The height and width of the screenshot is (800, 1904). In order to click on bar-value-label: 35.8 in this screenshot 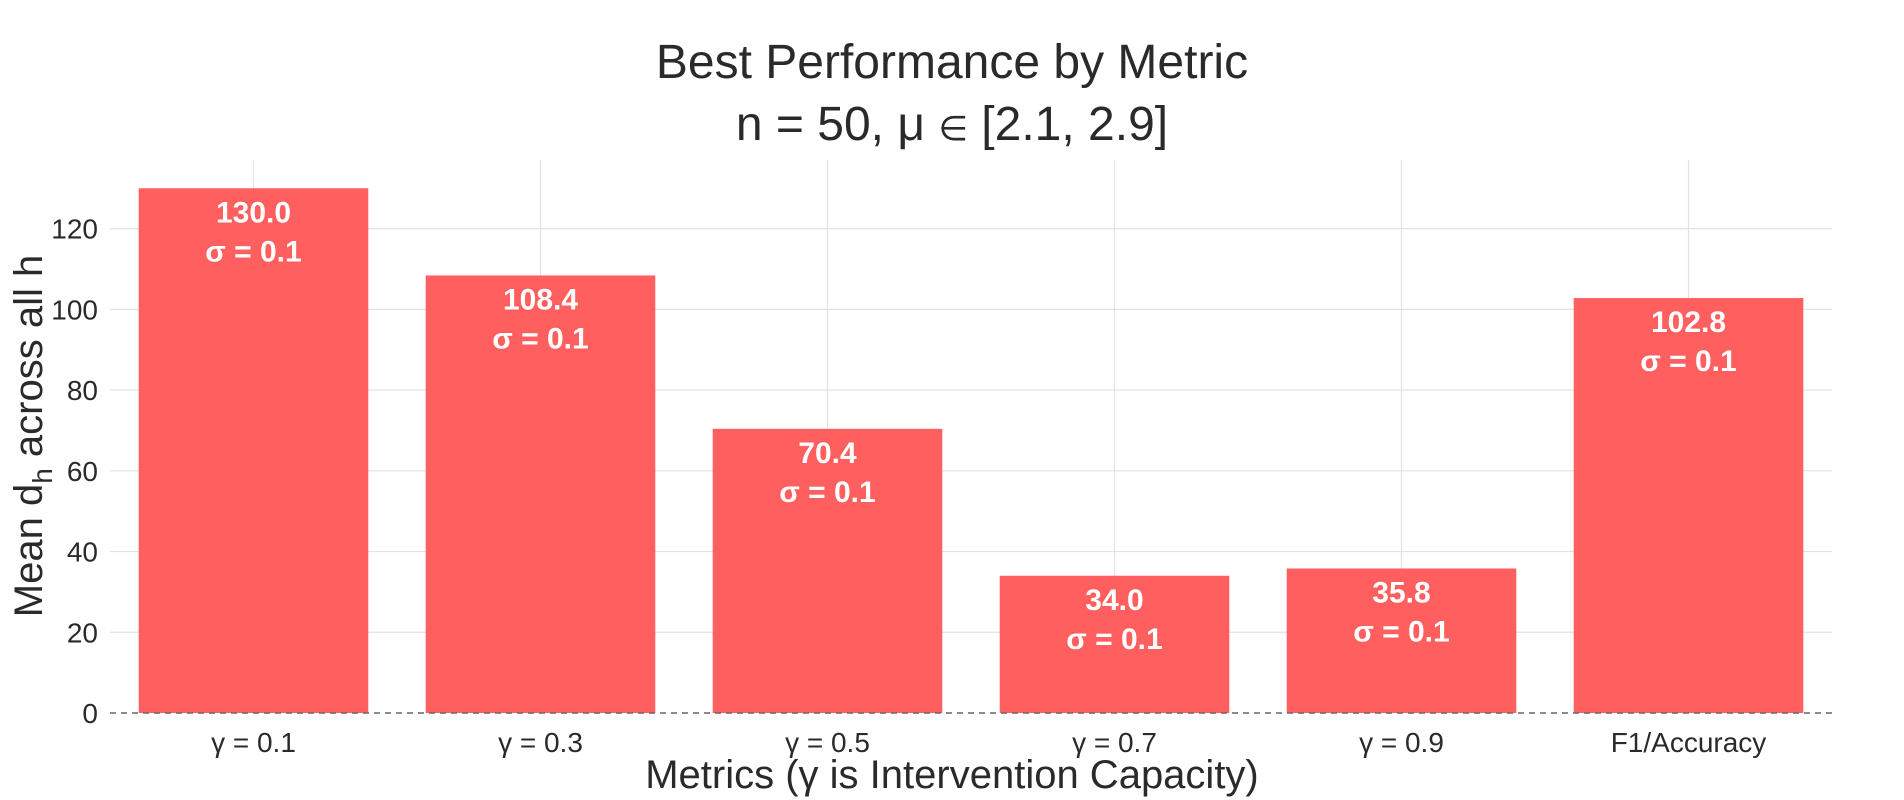, I will do `click(1401, 592)`.